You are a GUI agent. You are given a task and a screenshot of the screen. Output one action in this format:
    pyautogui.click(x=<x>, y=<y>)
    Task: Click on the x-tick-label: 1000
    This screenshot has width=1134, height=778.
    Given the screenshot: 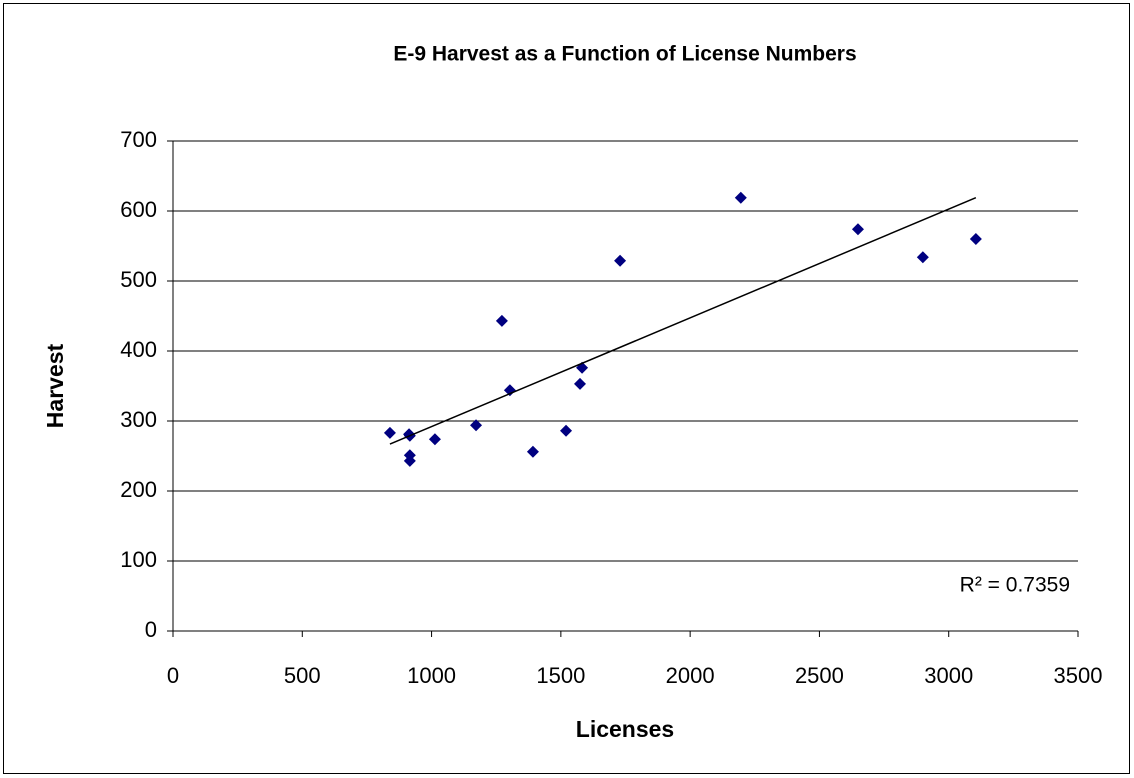 What is the action you would take?
    pyautogui.click(x=431, y=675)
    